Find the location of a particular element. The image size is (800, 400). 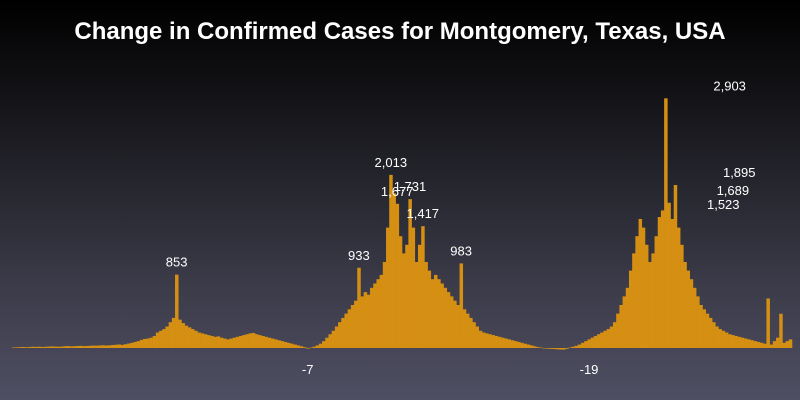

data-label: 853 is located at coordinates (177, 262).